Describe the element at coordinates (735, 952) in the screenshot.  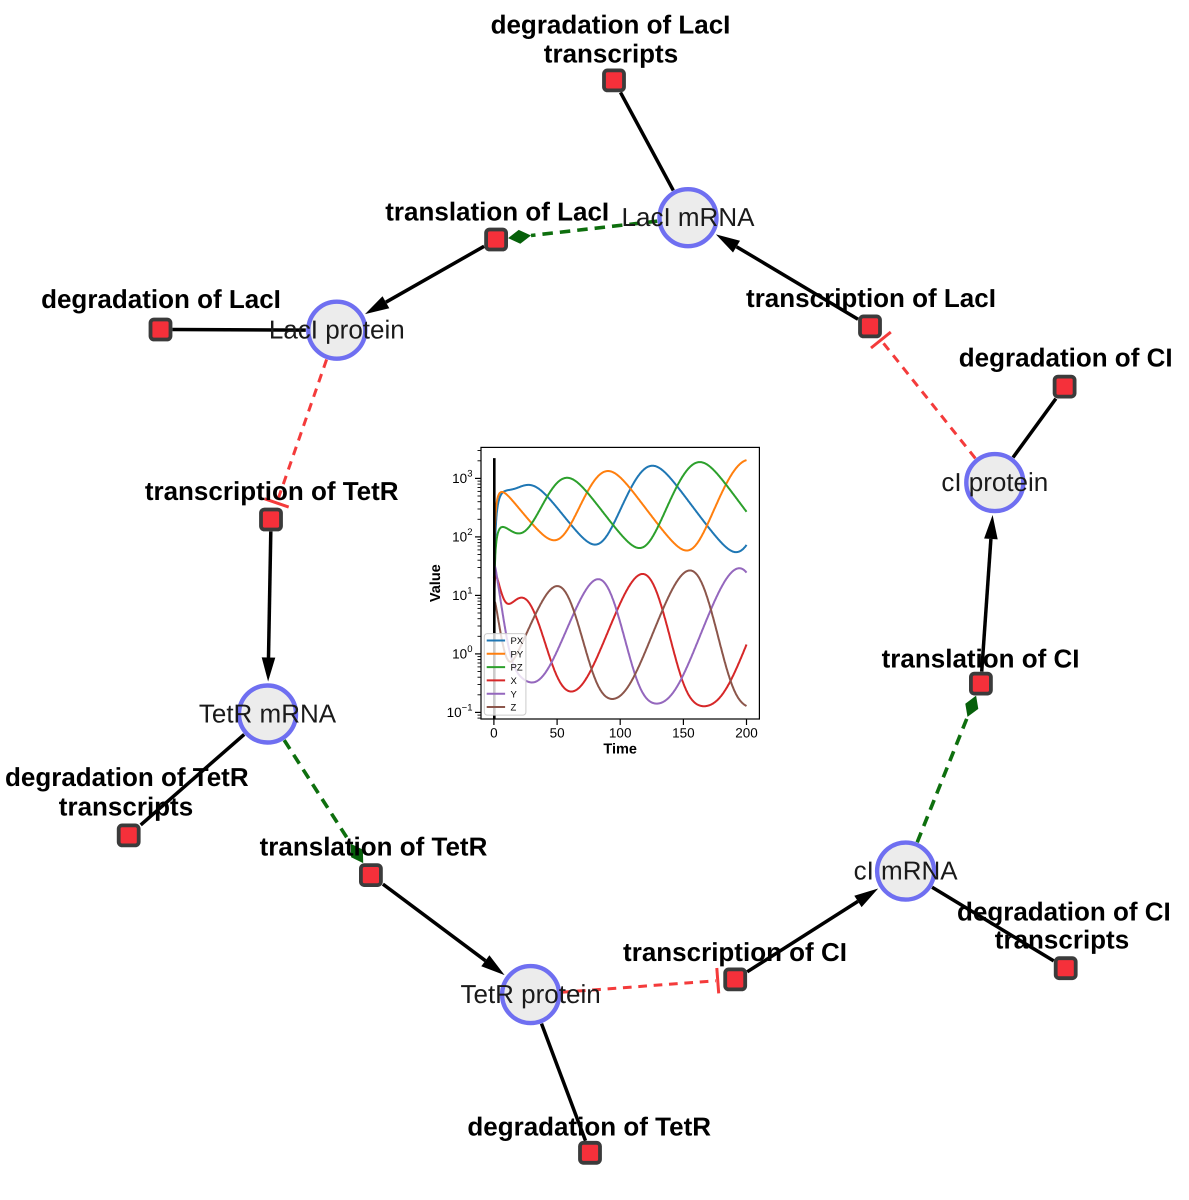
I see `svg-text: transcription of CI` at that location.